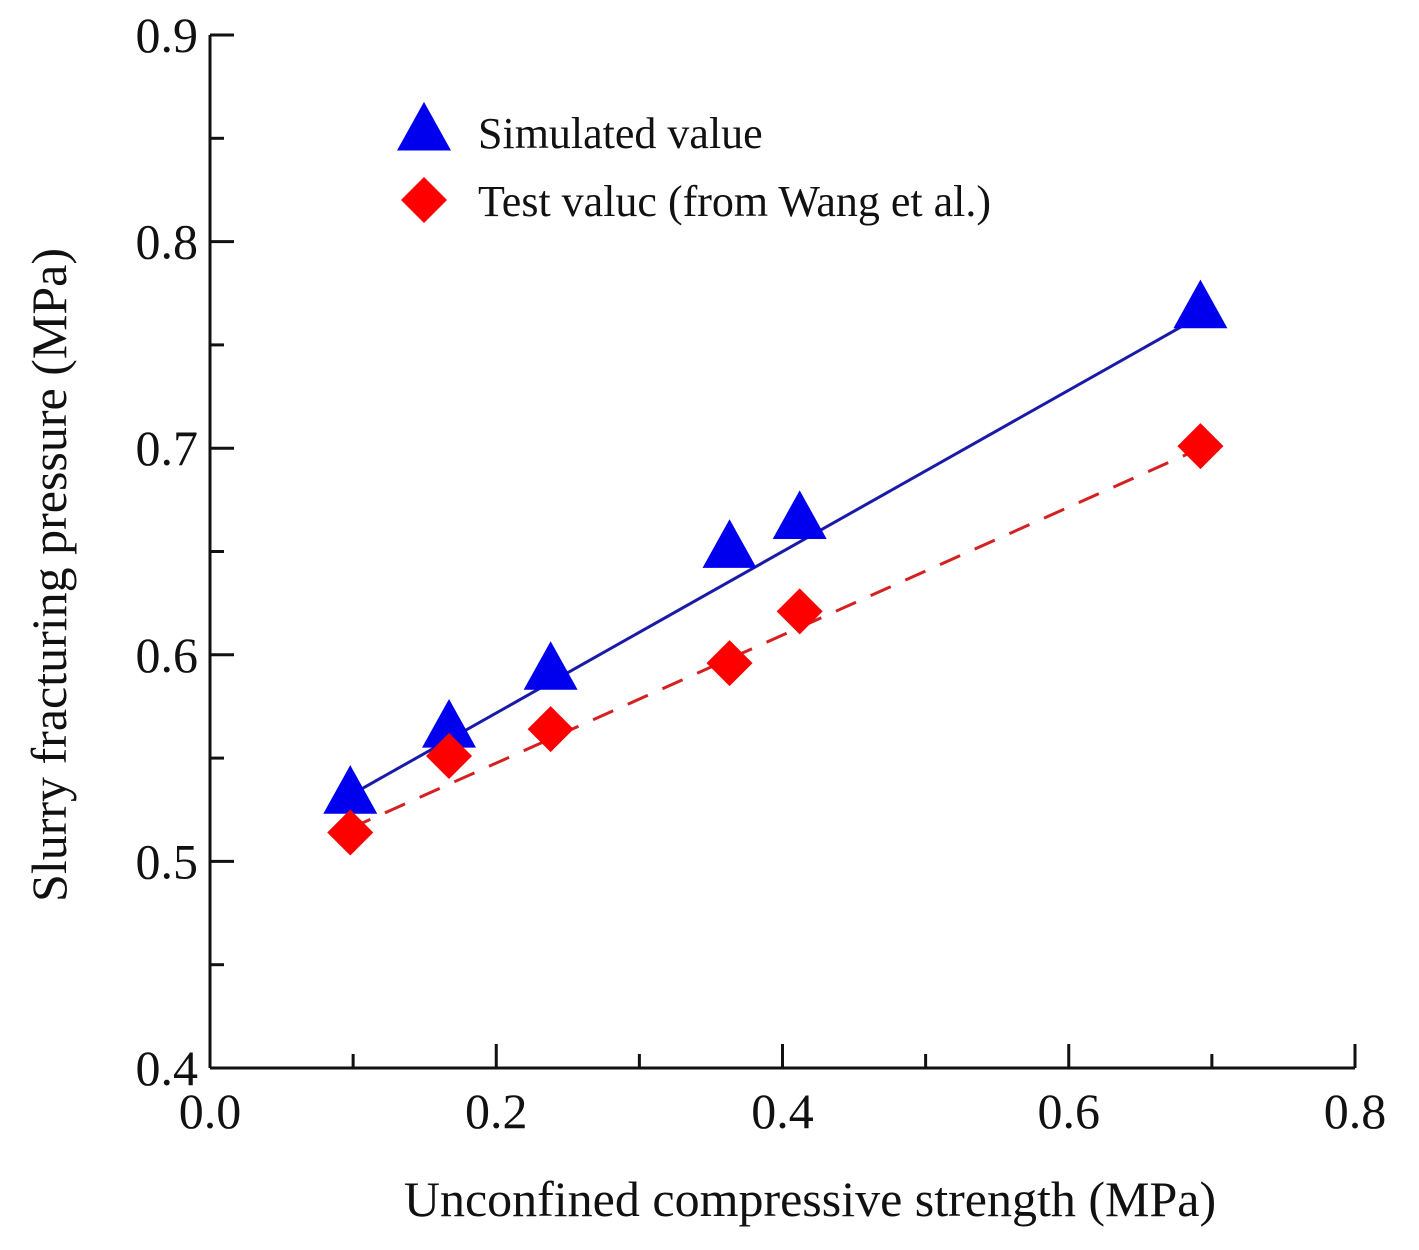 Image resolution: width=1419 pixels, height=1250 pixels. I want to click on x-axis-title: Unconfined compressive strength (MPa), so click(810, 1199).